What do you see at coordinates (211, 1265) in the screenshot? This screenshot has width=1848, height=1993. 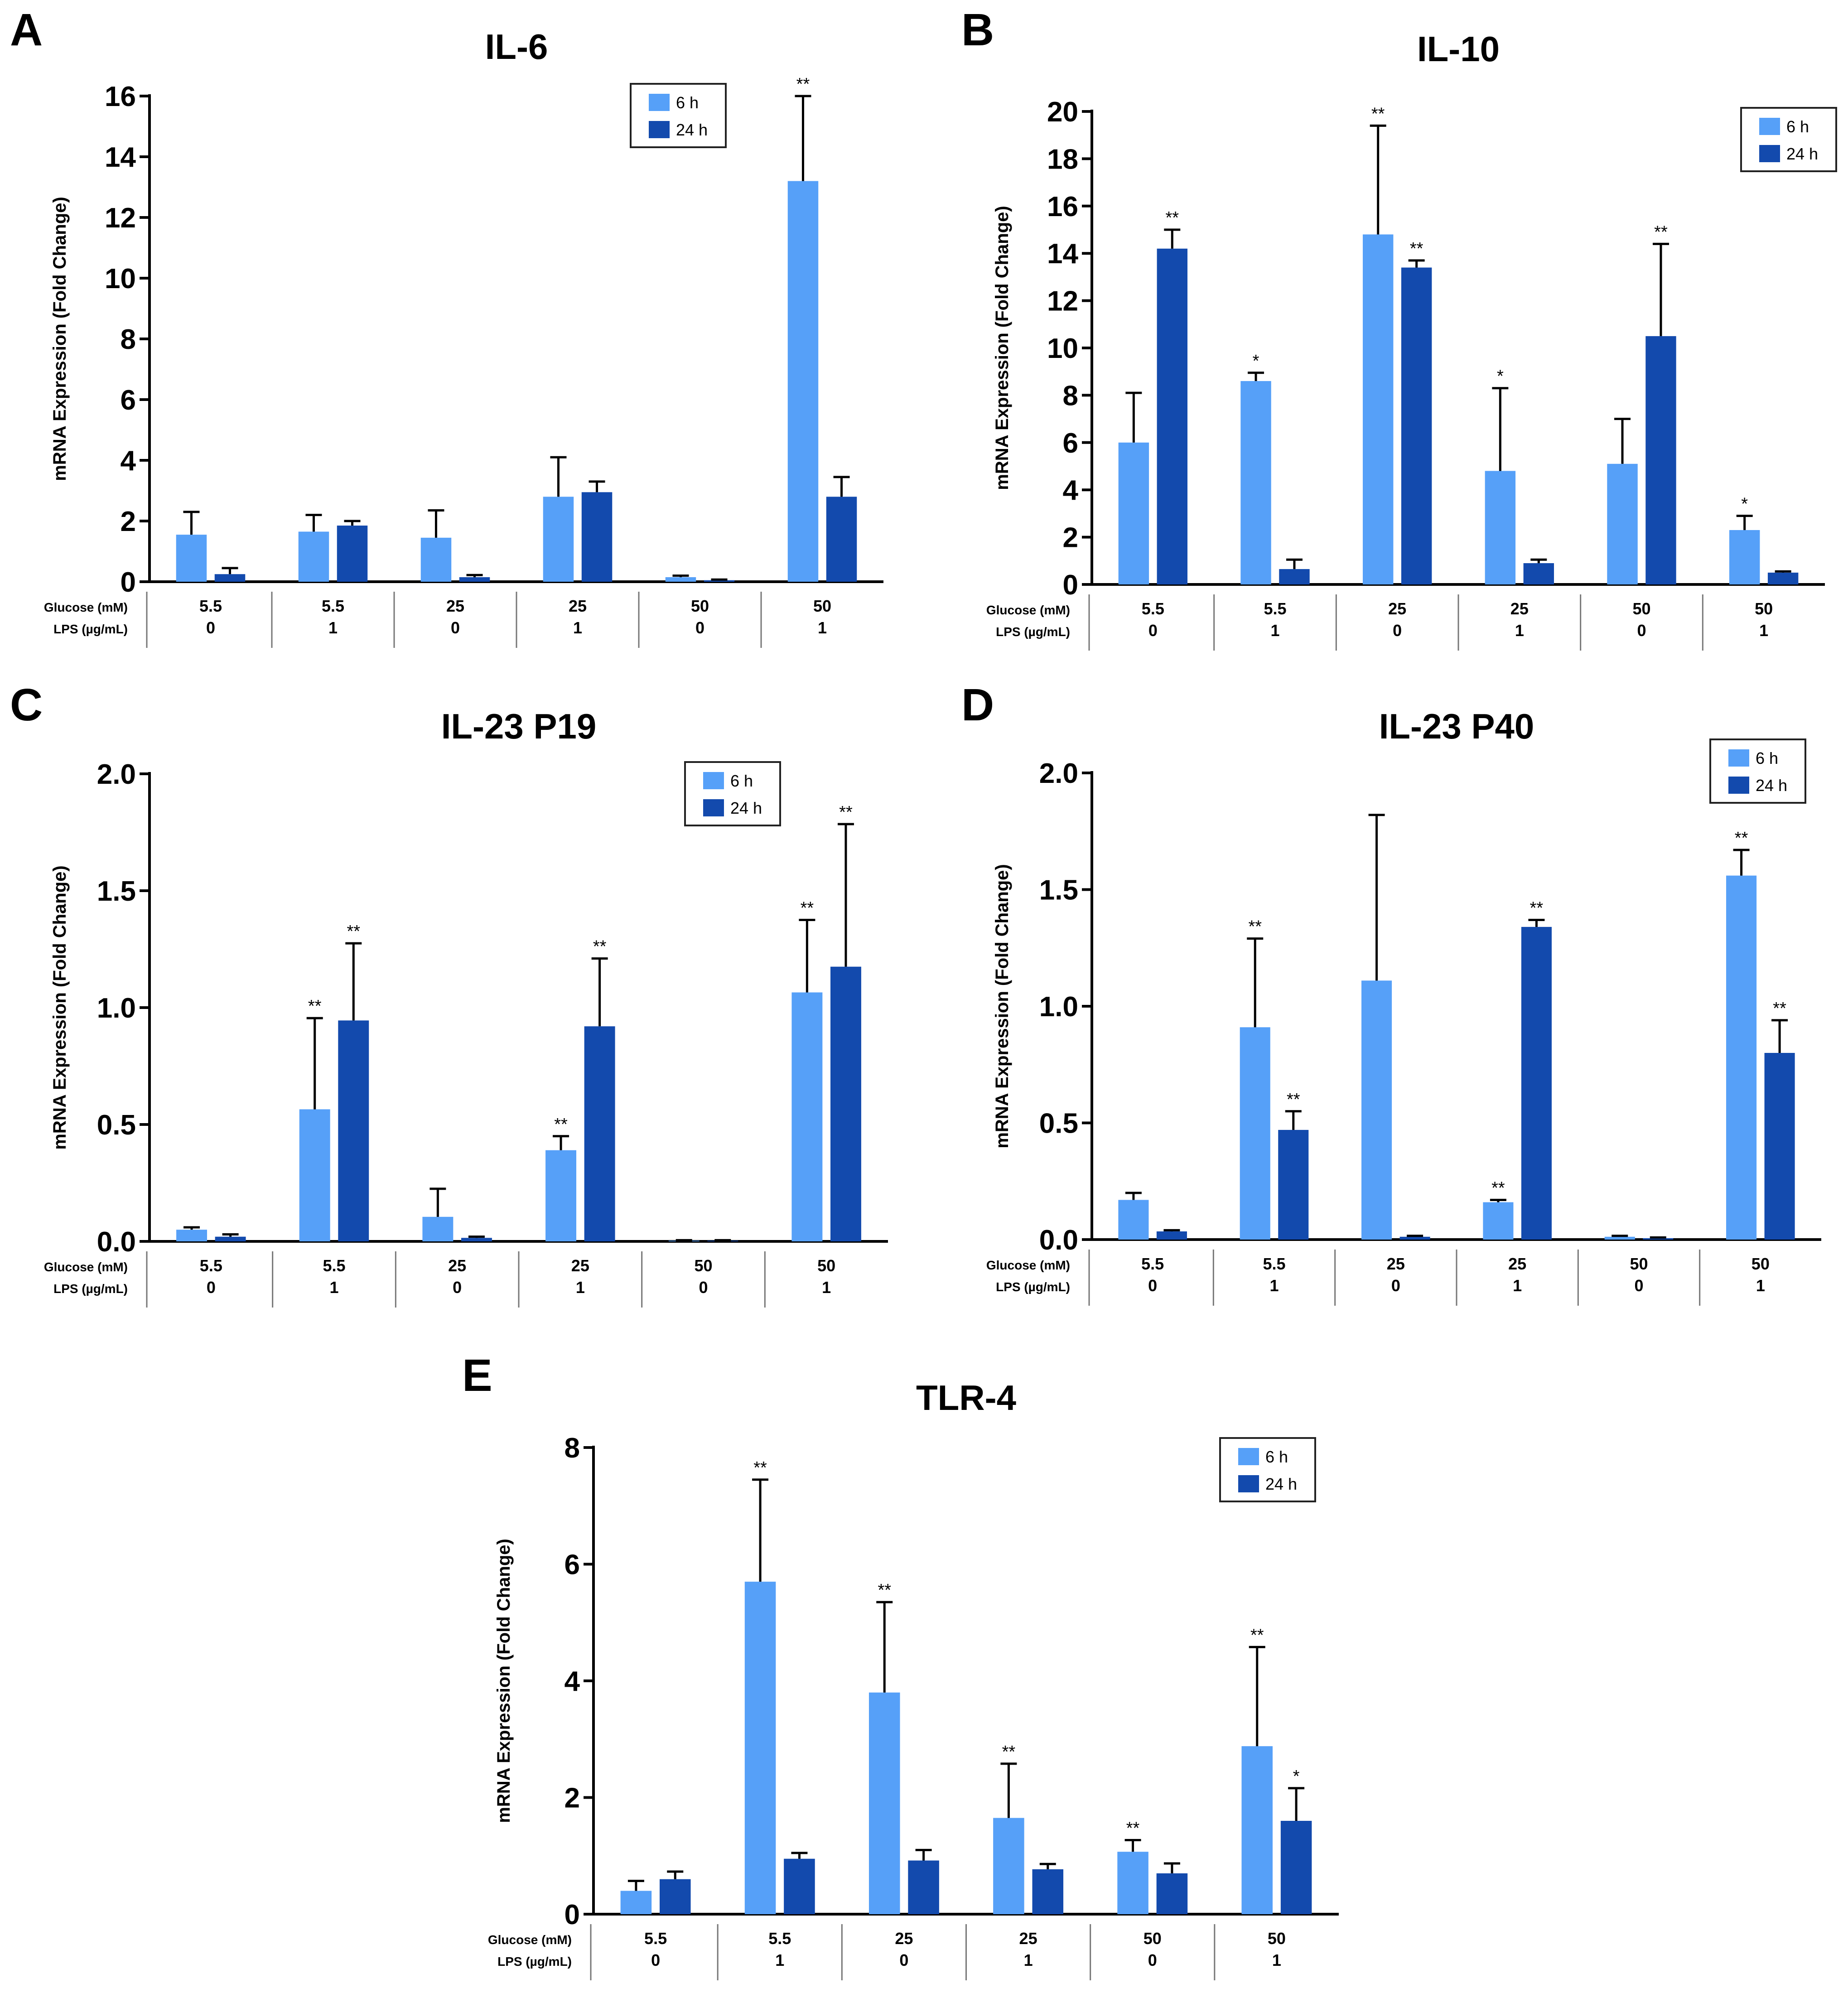 I see `panel-c-glucose-value: 5.5` at bounding box center [211, 1265].